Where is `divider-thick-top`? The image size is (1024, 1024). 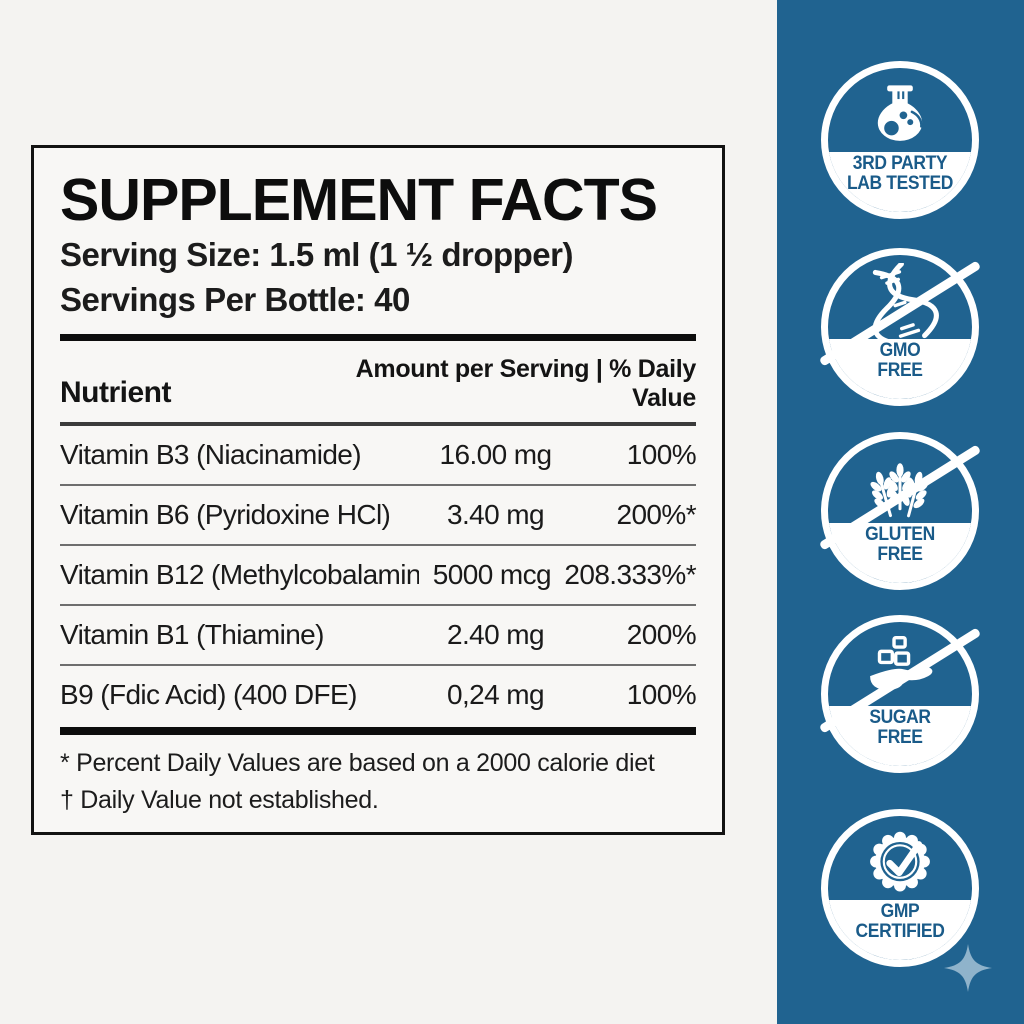
divider-thick-top is located at coordinates (378, 338).